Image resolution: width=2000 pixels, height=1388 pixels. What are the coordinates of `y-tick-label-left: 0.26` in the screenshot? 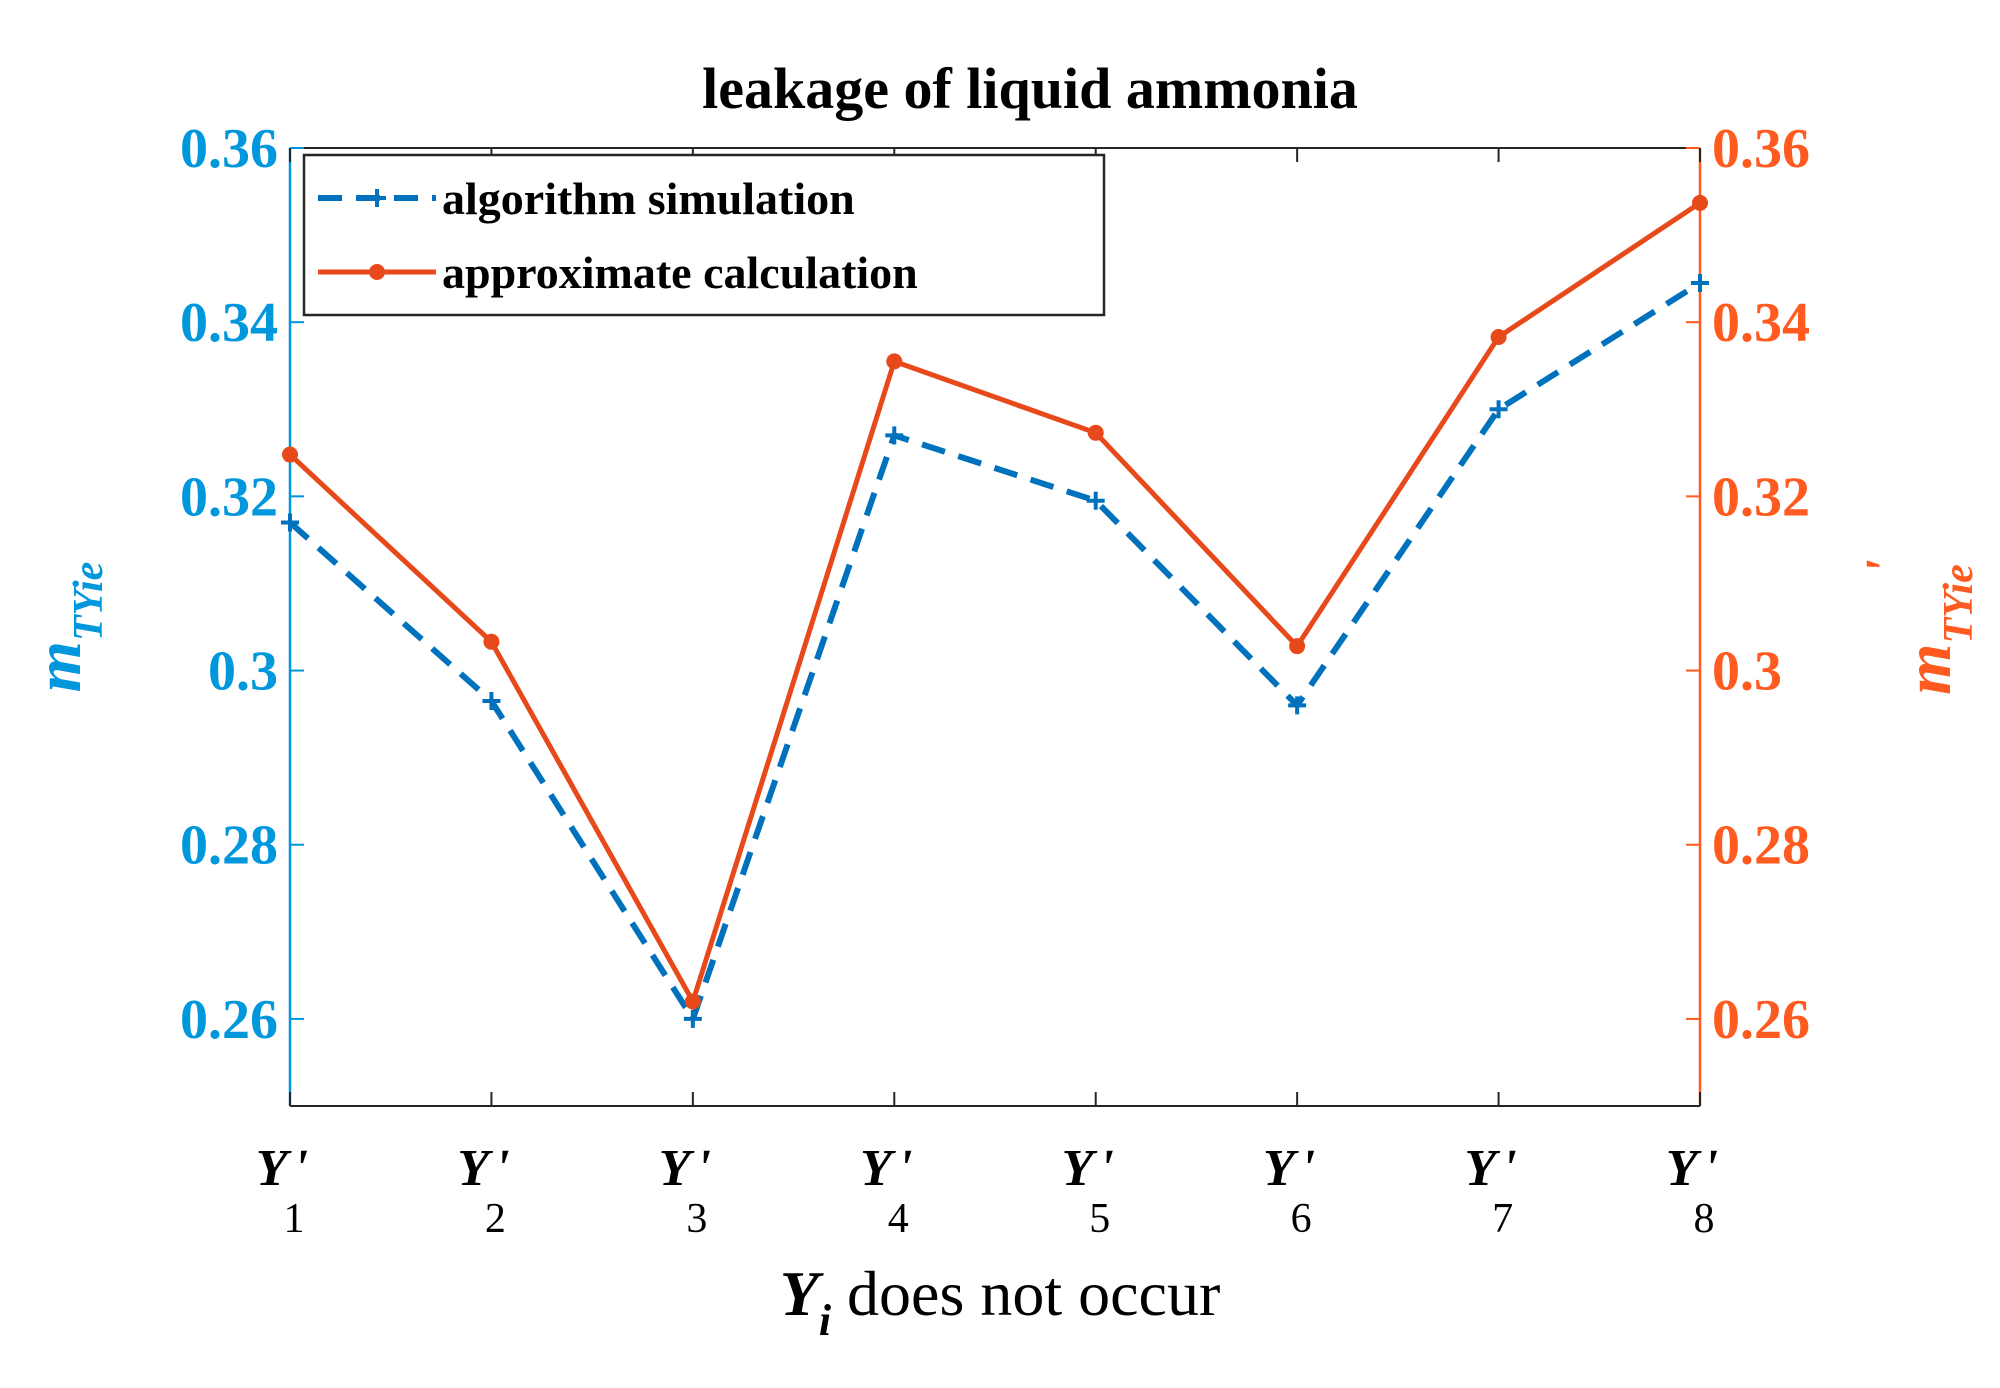 It's located at (229, 1020).